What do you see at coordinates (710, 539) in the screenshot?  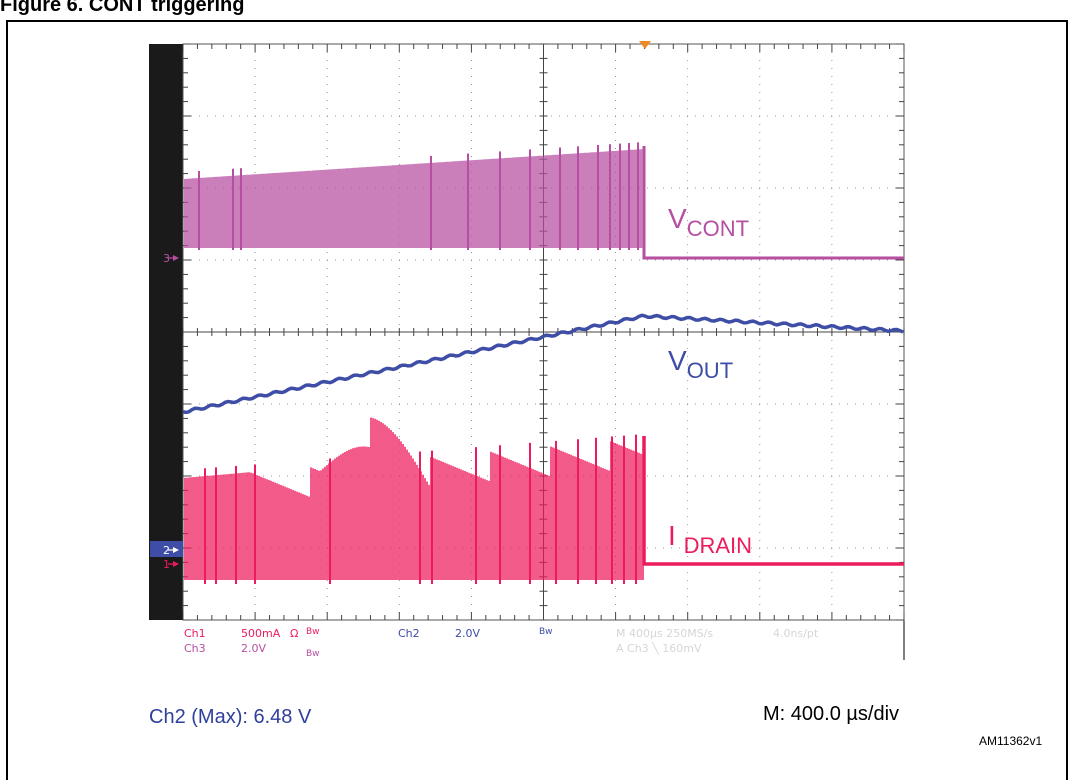 I see `series-label-idrain: I DRAIN` at bounding box center [710, 539].